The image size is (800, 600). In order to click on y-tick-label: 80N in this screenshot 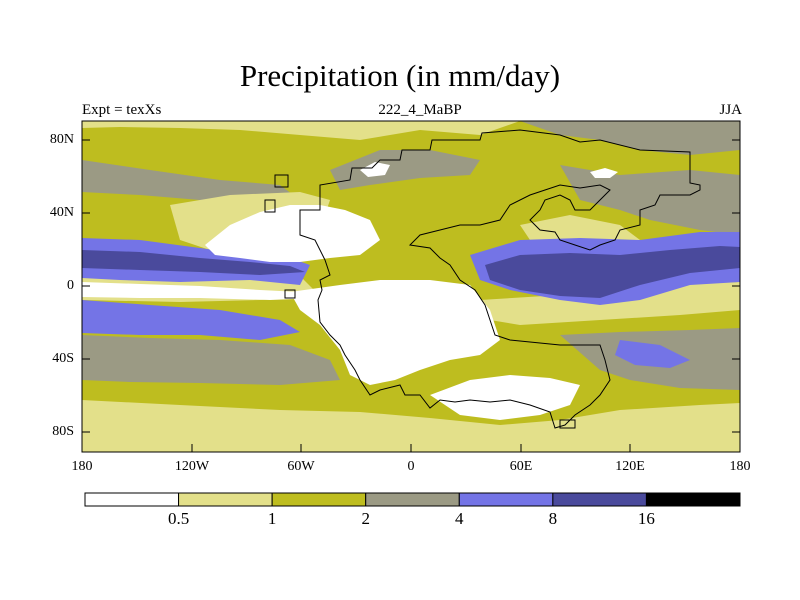, I will do `click(61, 139)`.